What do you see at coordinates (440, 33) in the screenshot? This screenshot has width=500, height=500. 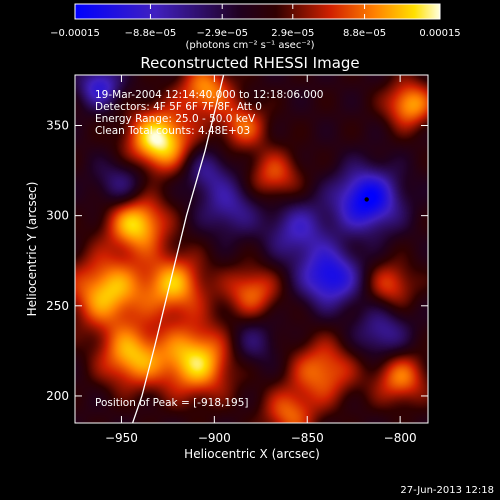 I see `colorbar-tick-label: 0.00015` at bounding box center [440, 33].